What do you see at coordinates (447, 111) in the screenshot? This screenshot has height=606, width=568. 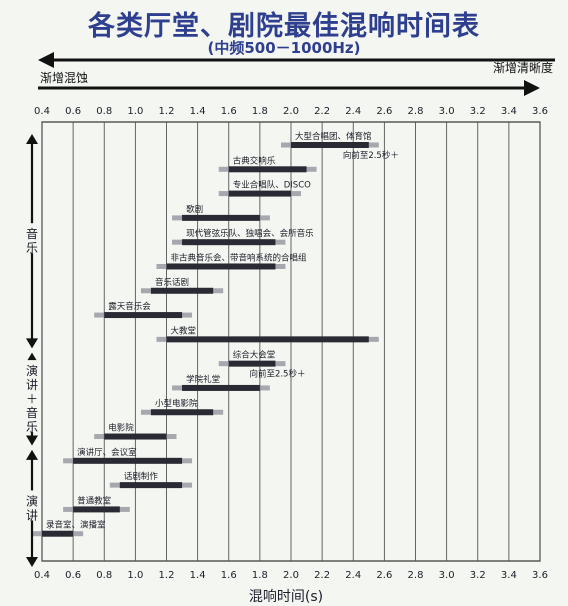 I see `top-tick-label: 3.0` at bounding box center [447, 111].